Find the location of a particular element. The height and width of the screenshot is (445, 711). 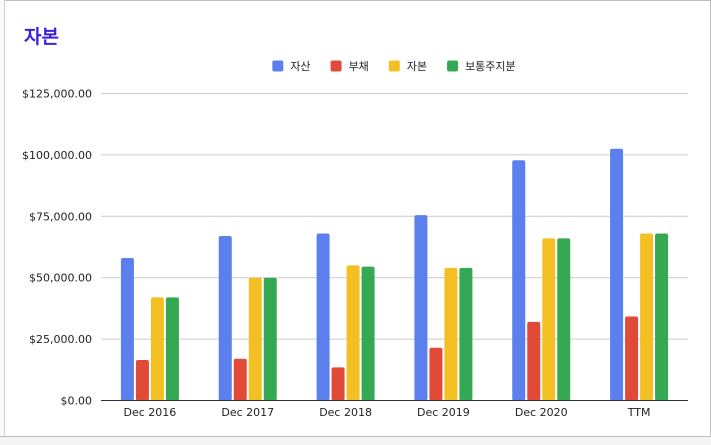

sheet-edge-bottom is located at coordinates (355, 440).